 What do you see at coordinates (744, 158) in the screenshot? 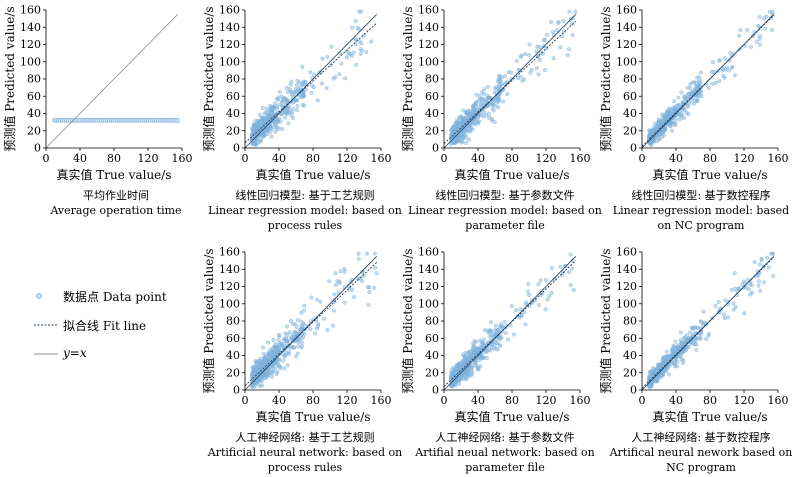
I see `x-tick-label: 120` at bounding box center [744, 158].